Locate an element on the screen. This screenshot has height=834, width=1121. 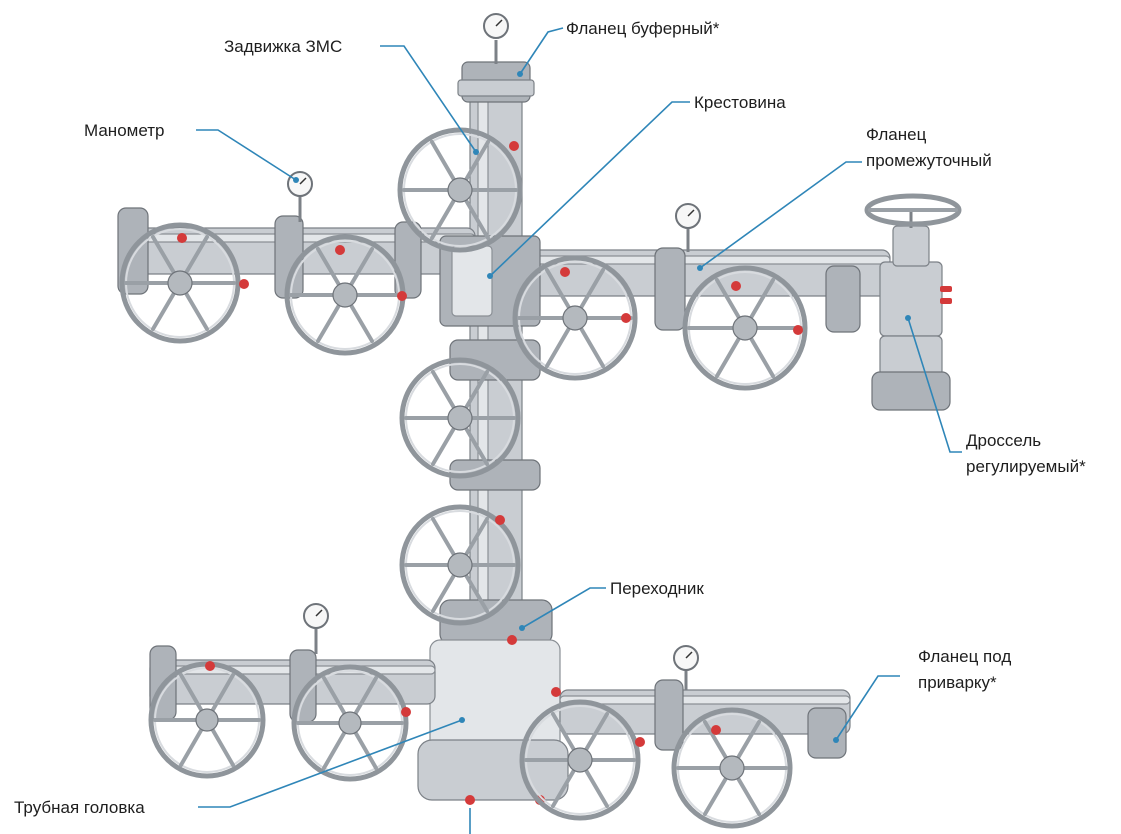
gauge-upper-left is located at coordinates (300, 196).